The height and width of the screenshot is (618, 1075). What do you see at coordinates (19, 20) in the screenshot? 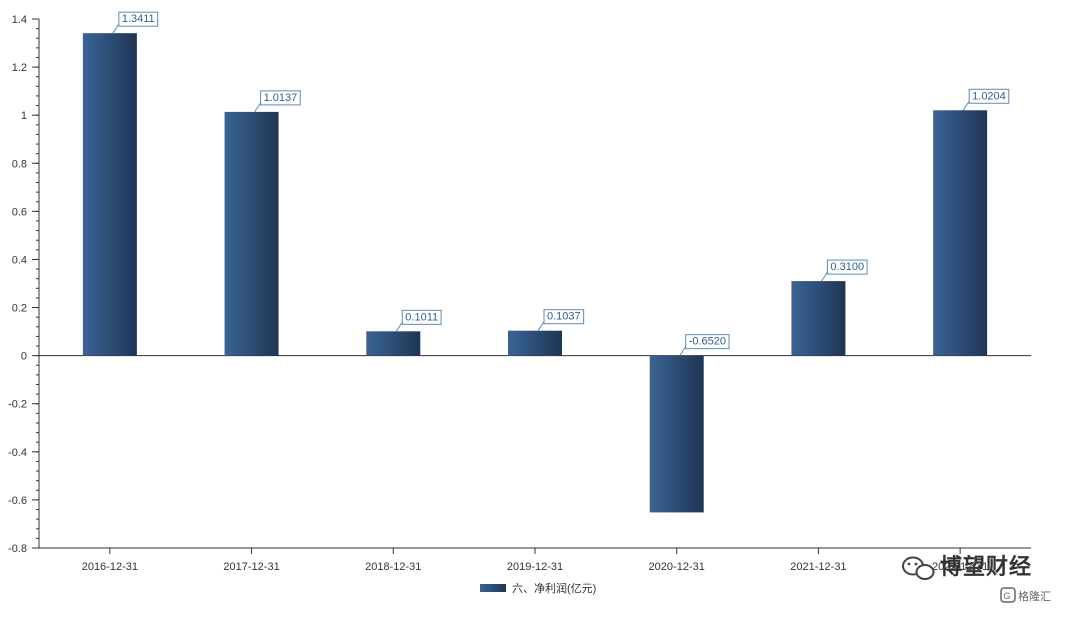
I see `y-tick-label: 1.4` at bounding box center [19, 20].